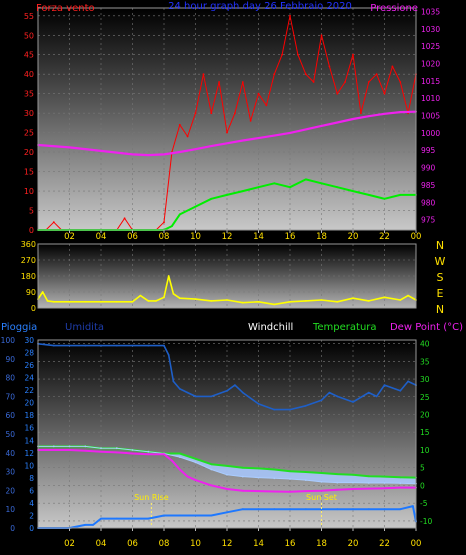 Image resolution: width=466 pixels, height=555 pixels. Describe the element at coordinates (10, 415) in the screenshot. I see `humidity-tick-label: 60` at that location.